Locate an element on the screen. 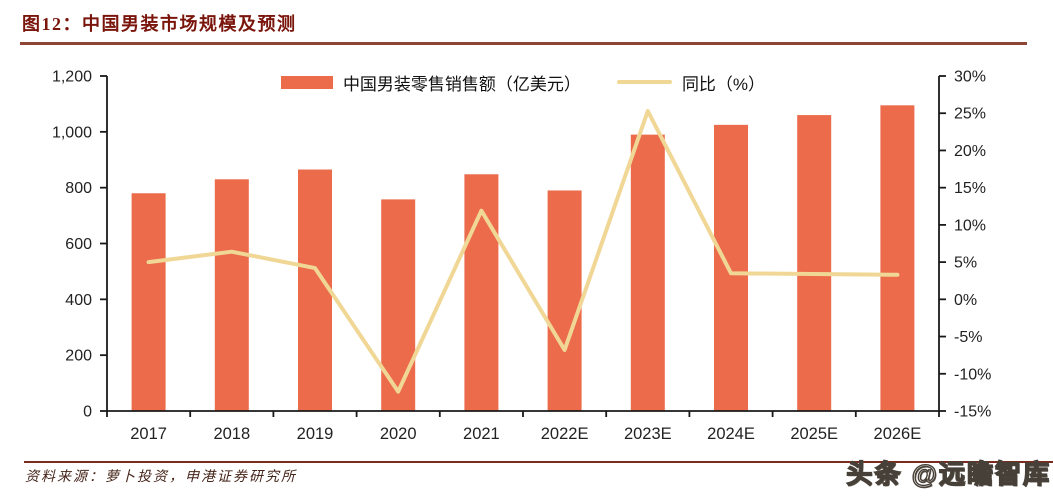  page-title: 图12：中国男装市场规模及预测 is located at coordinates (159, 24).